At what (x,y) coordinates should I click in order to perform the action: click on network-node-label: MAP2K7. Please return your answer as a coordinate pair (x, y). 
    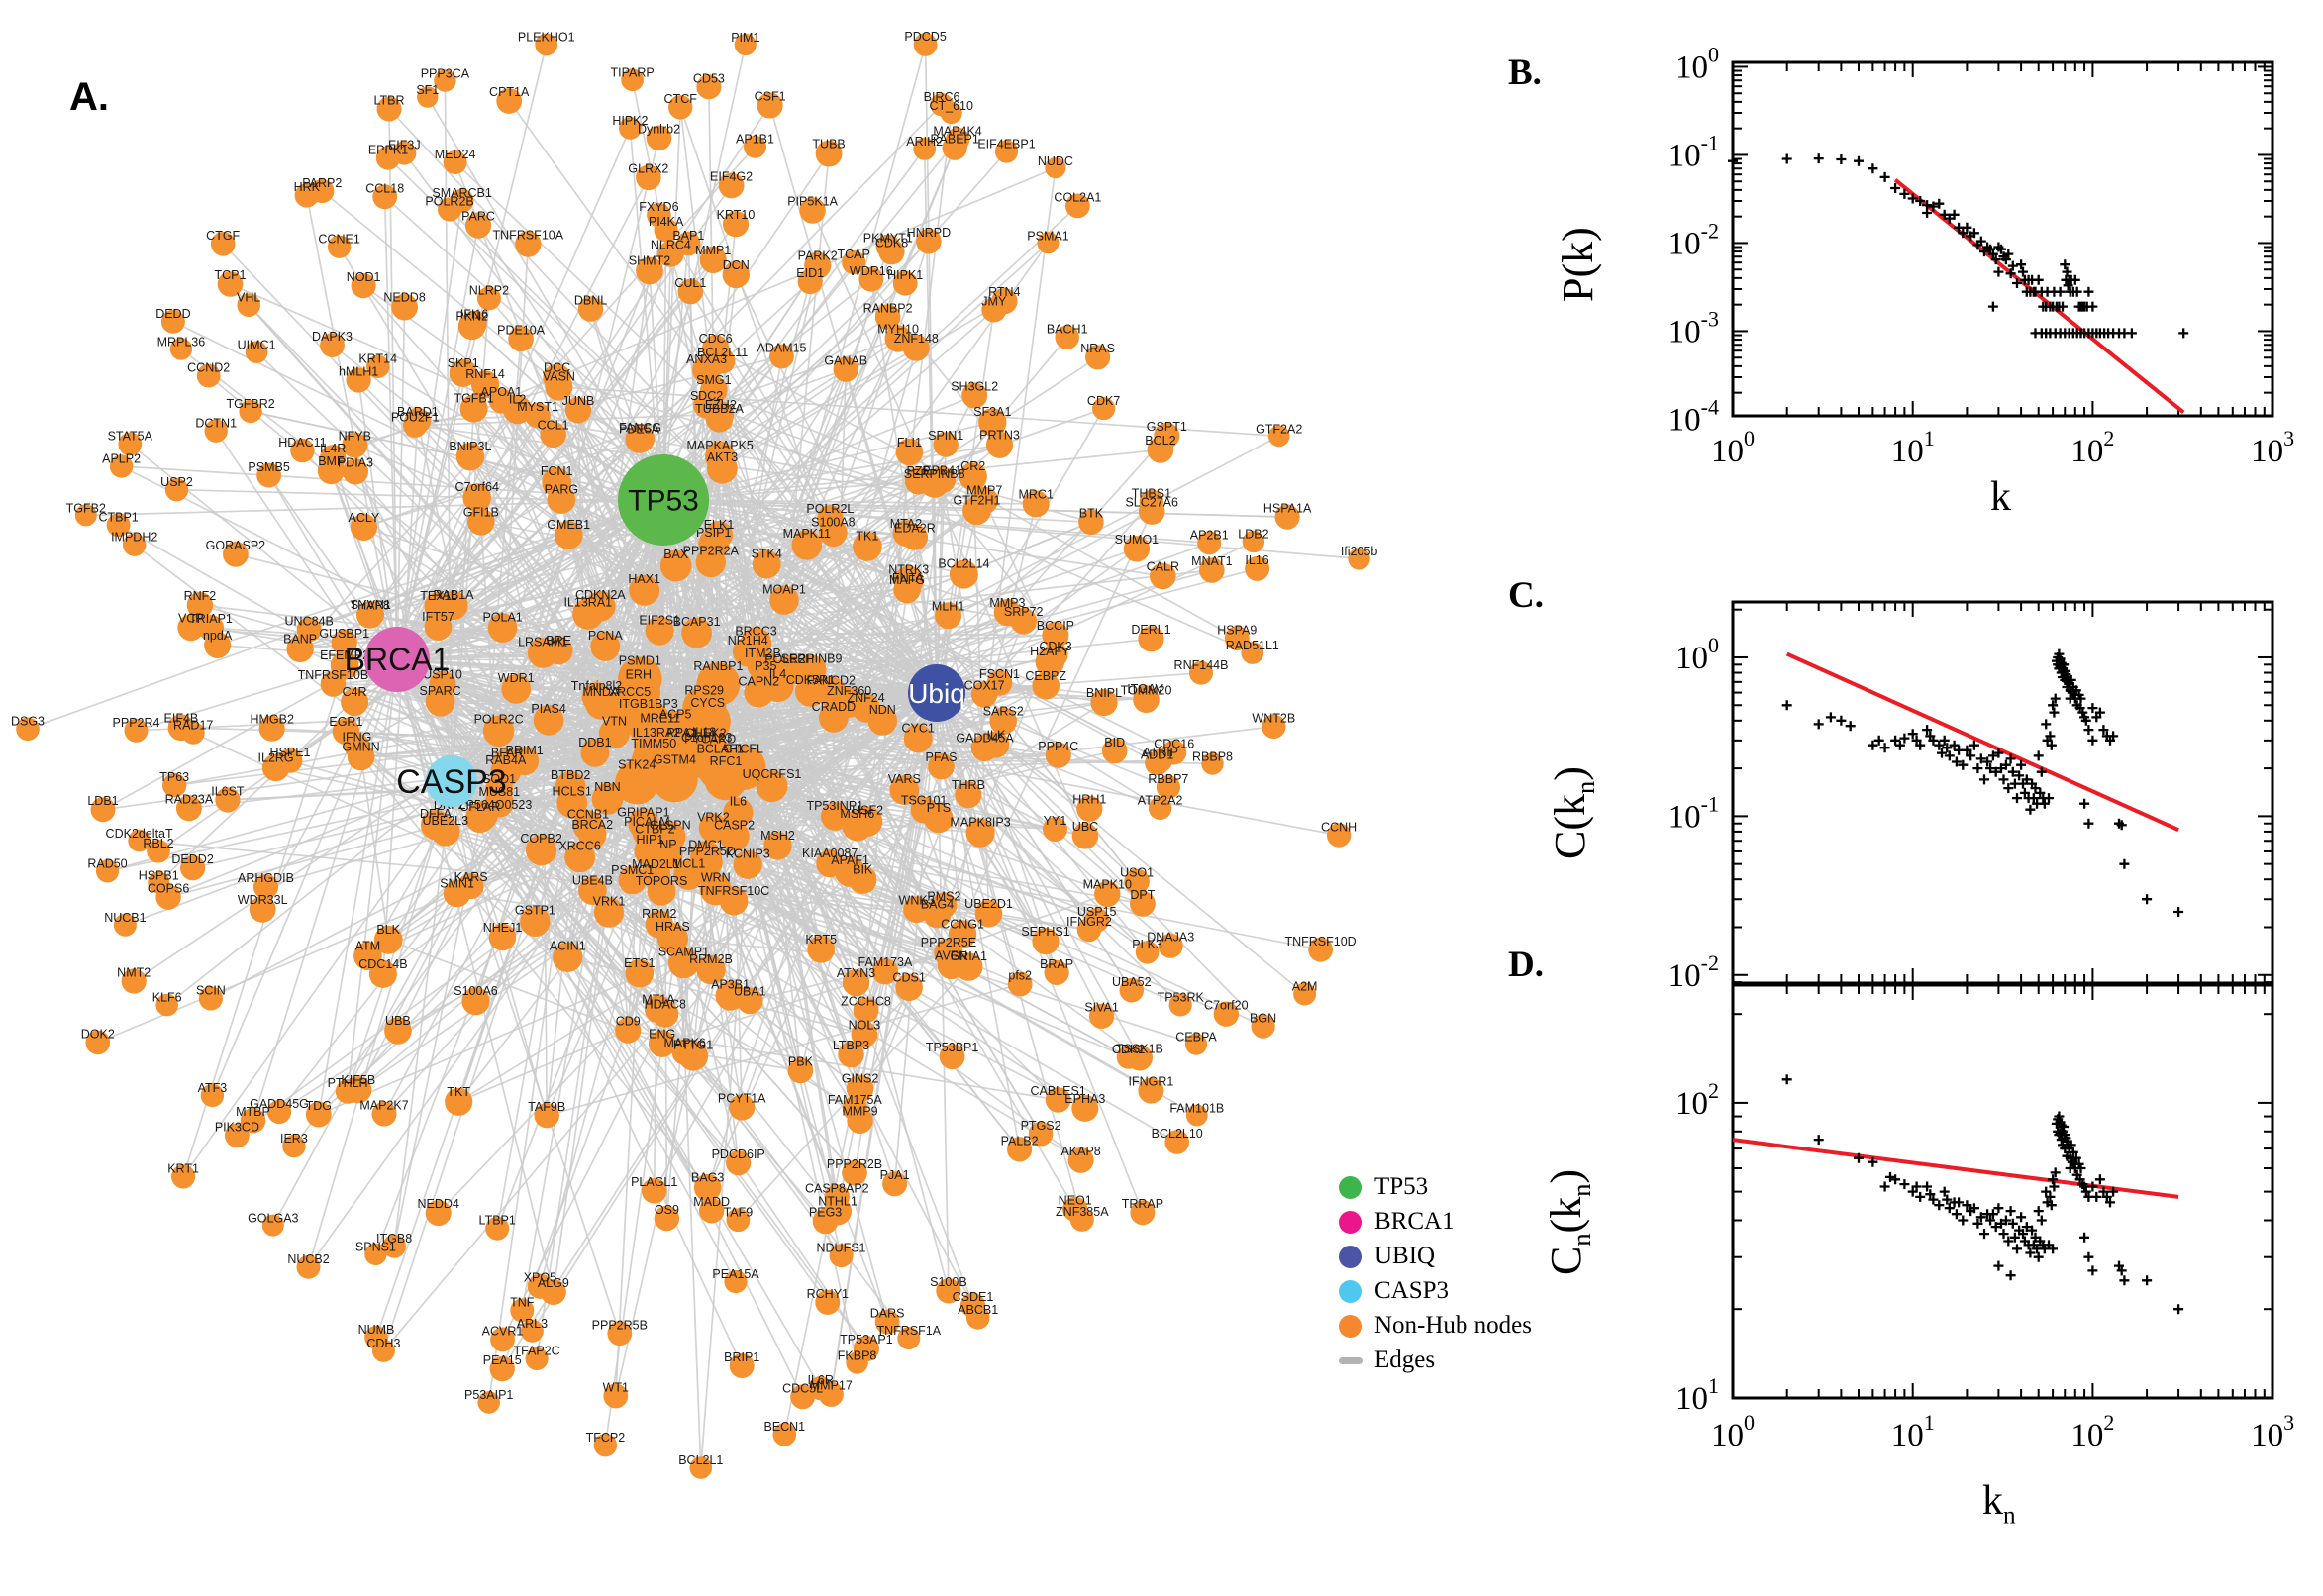
    Looking at the image, I should click on (383, 1106).